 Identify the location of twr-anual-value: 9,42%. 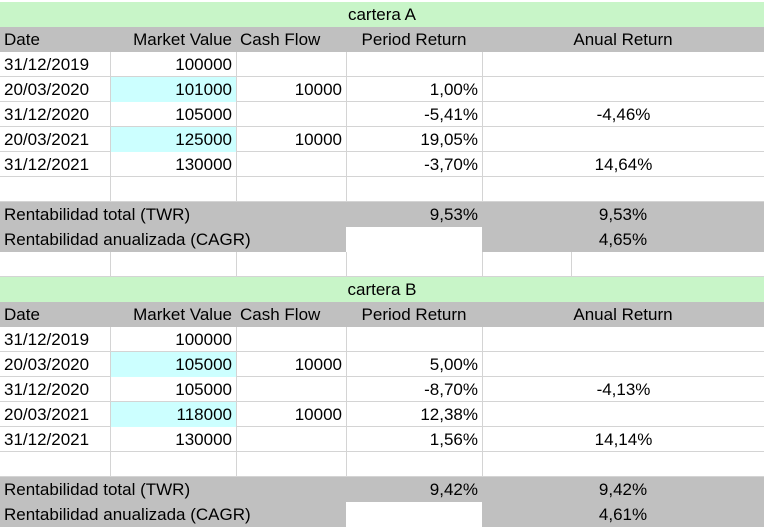
(623, 489).